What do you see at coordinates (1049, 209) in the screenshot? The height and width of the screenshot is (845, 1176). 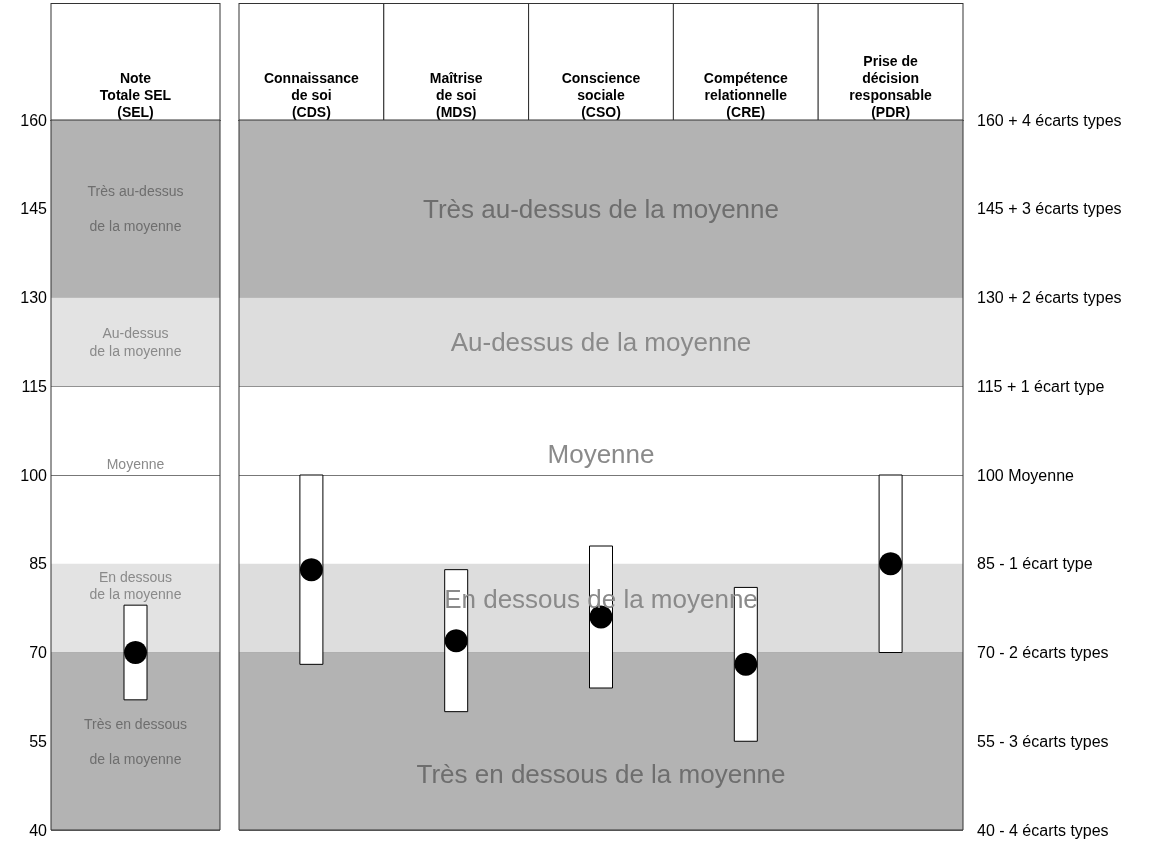 I see `text: 145 + 3 écarts types` at bounding box center [1049, 209].